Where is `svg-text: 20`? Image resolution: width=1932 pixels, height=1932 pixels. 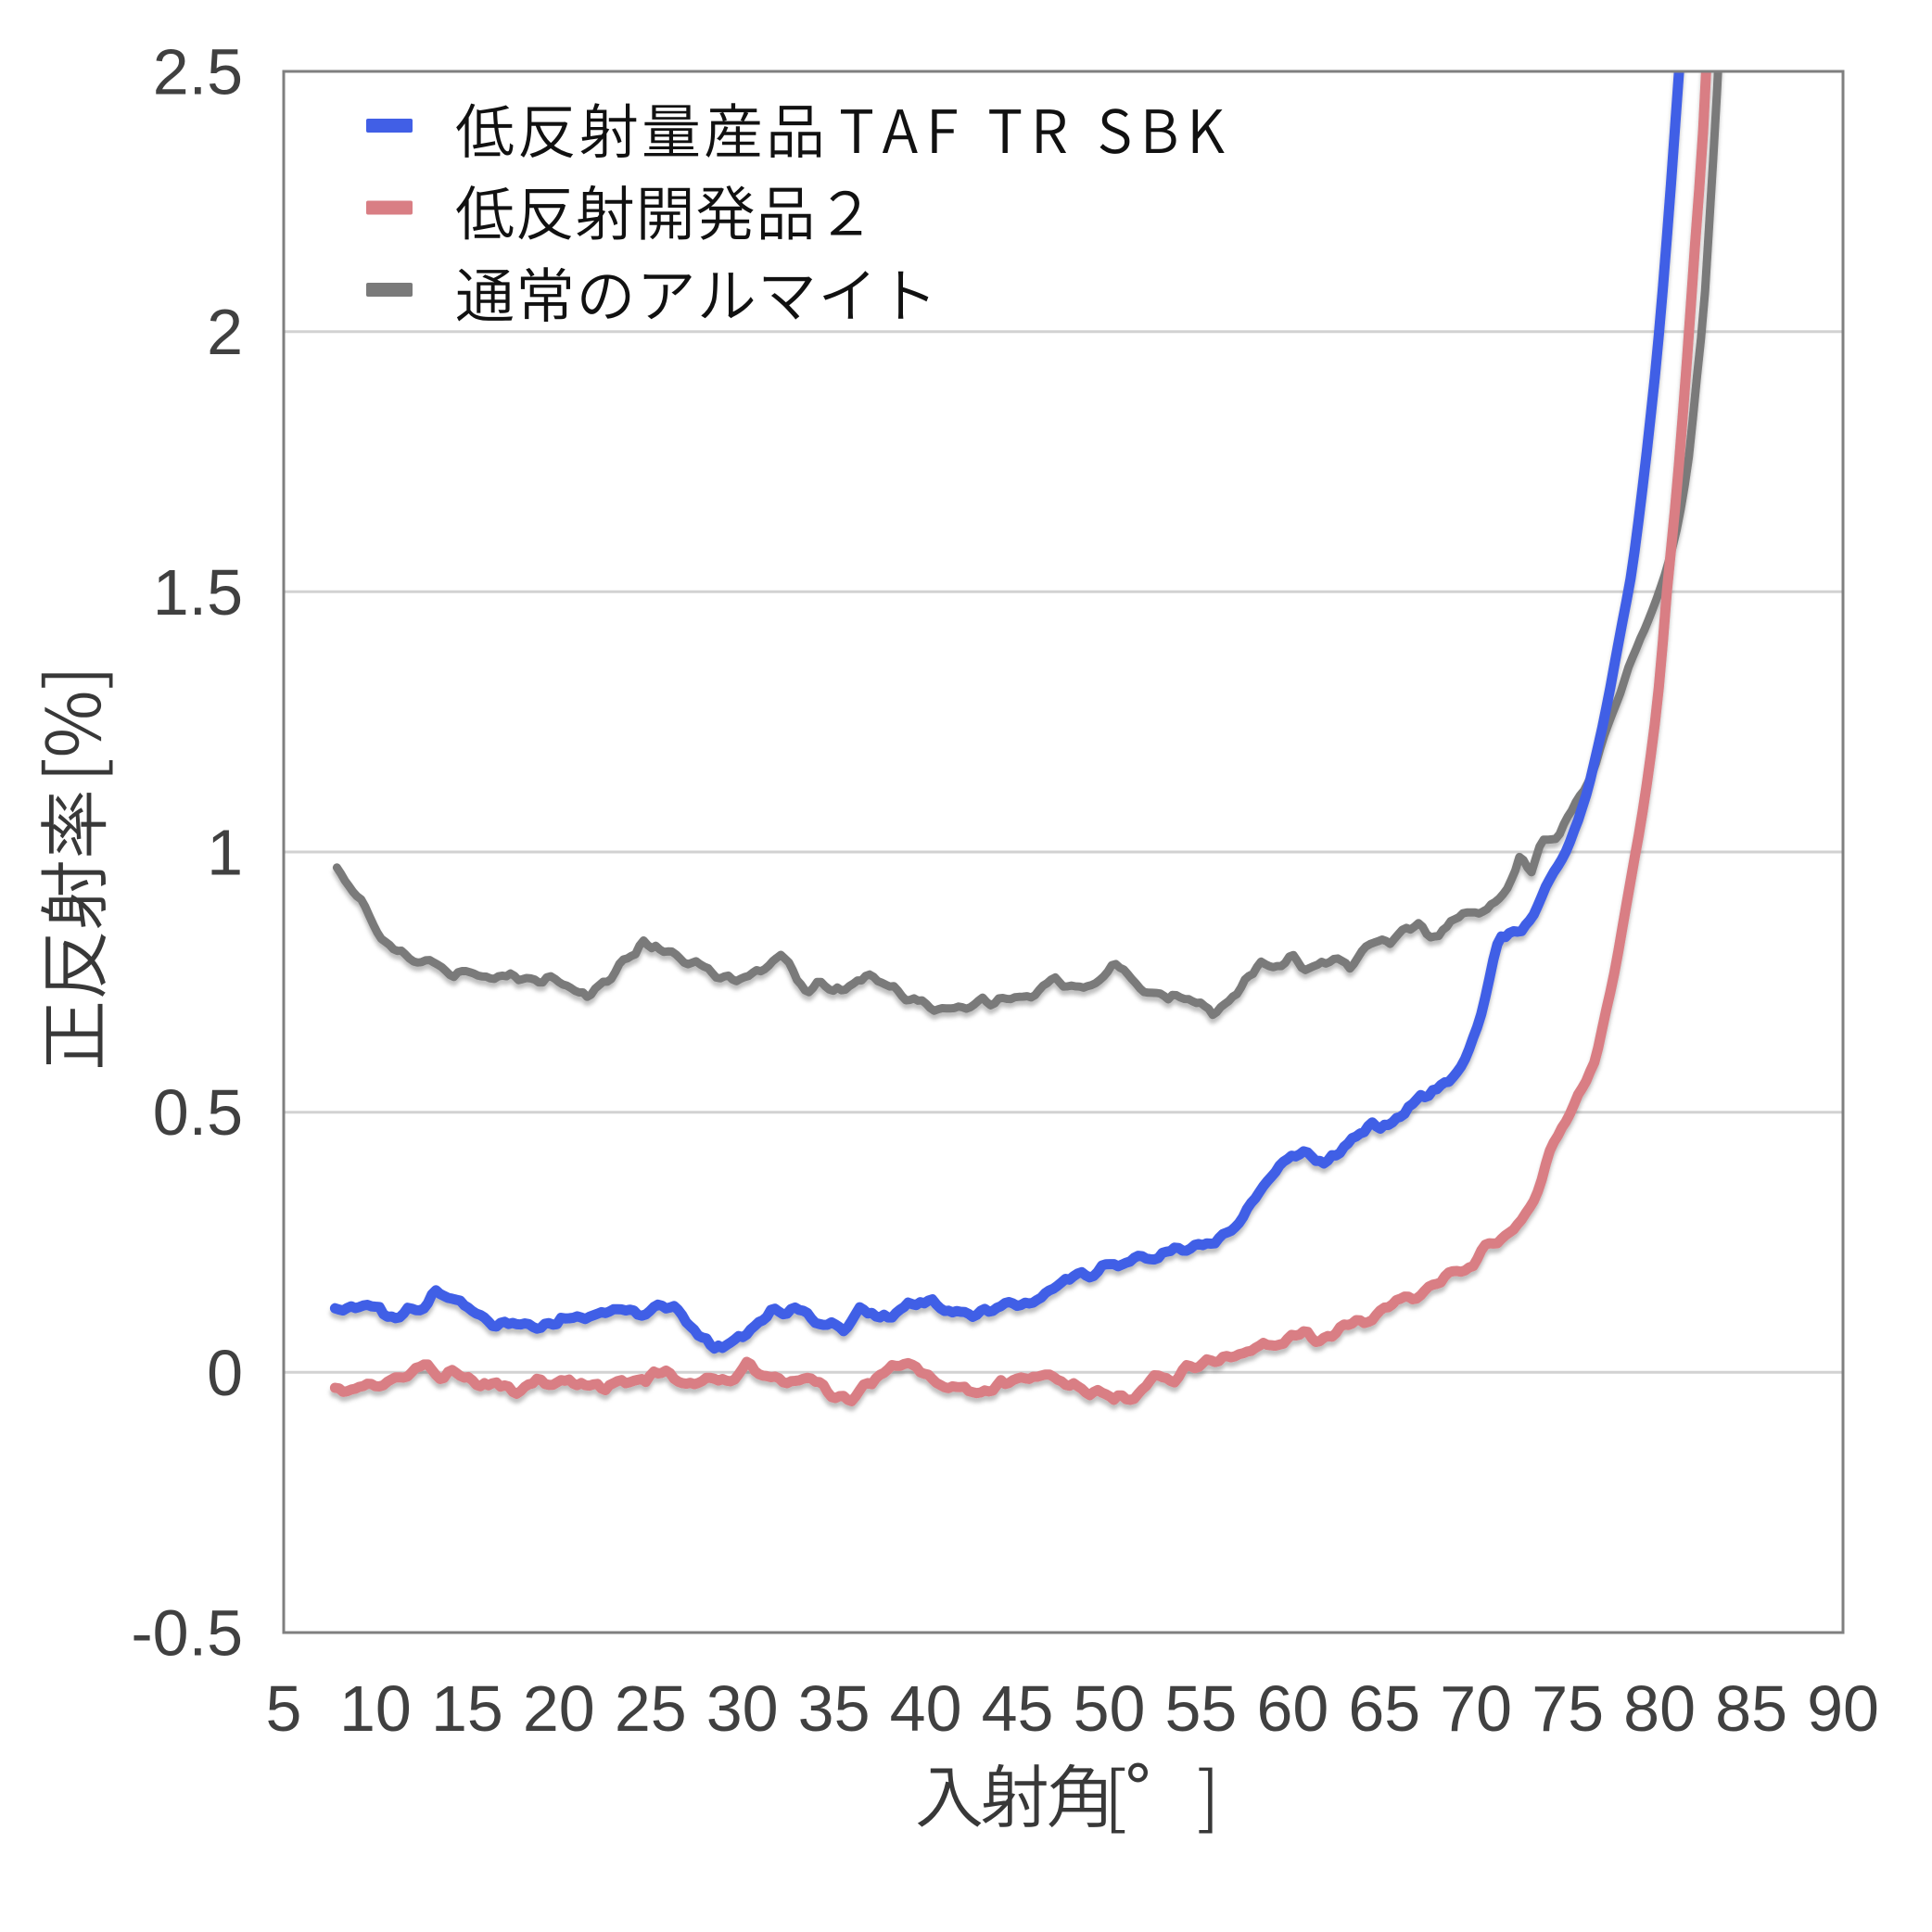
svg-text: 20 is located at coordinates (559, 1708).